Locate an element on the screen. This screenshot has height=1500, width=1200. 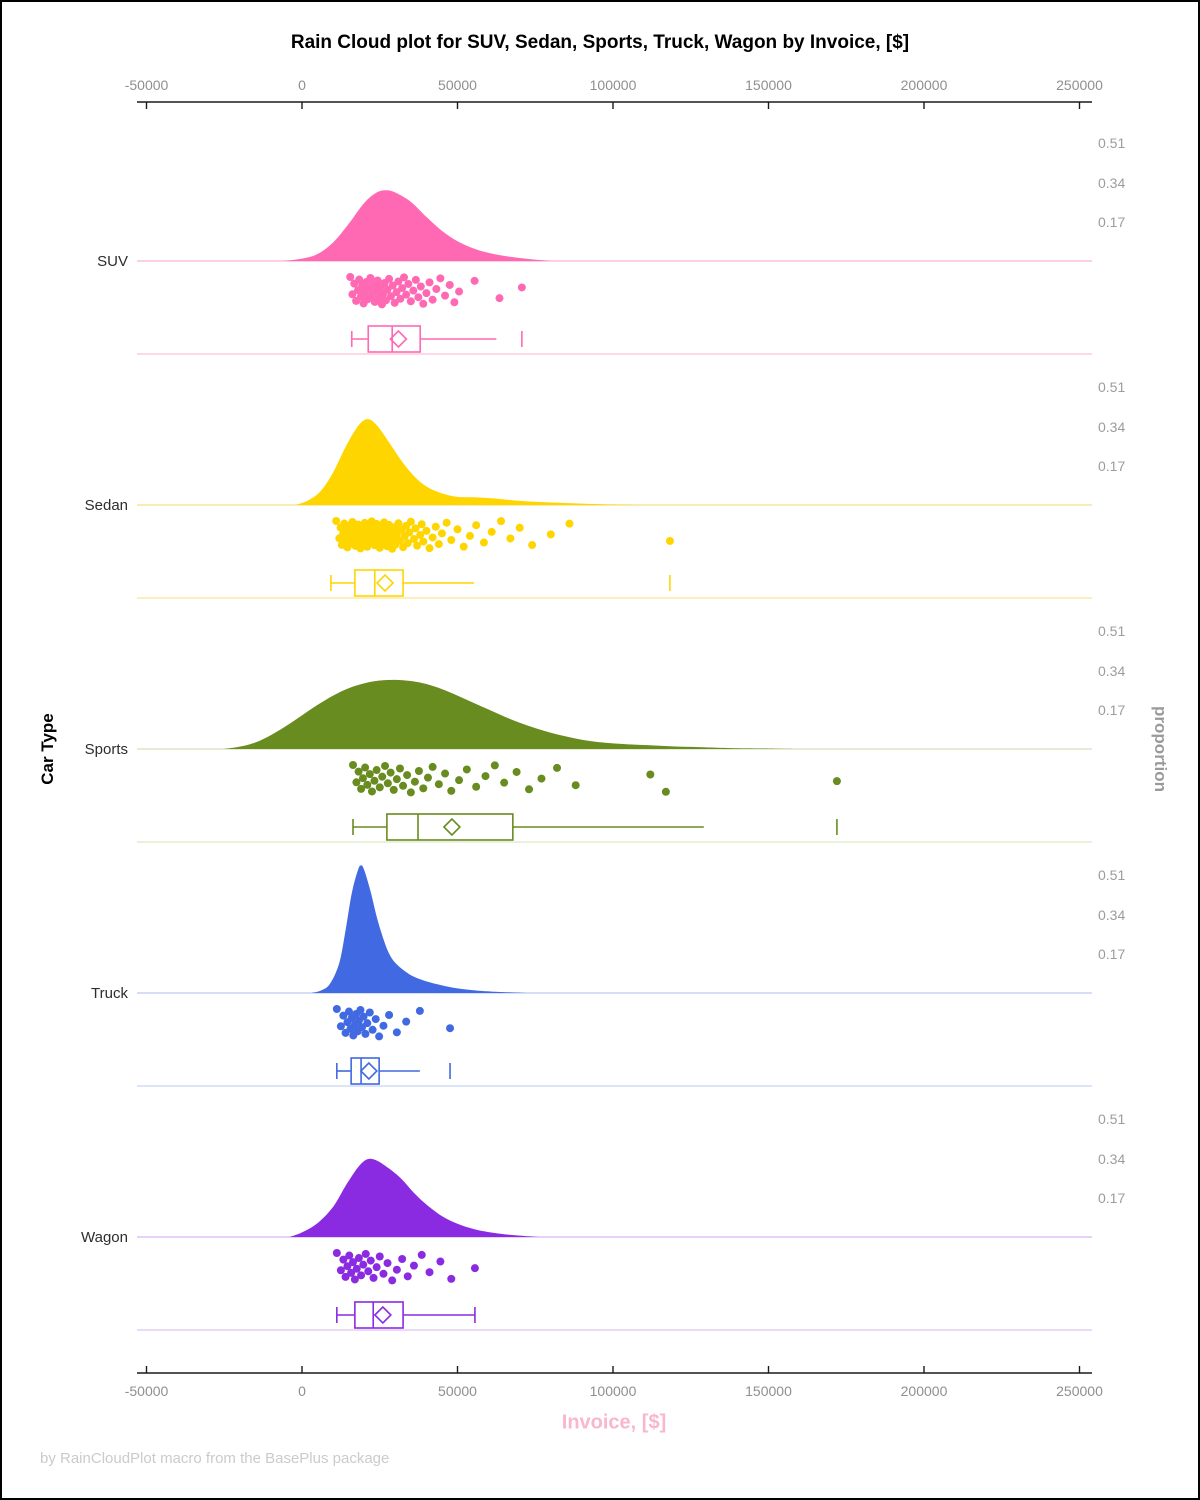
density-sports is located at coordinates (509, 714).